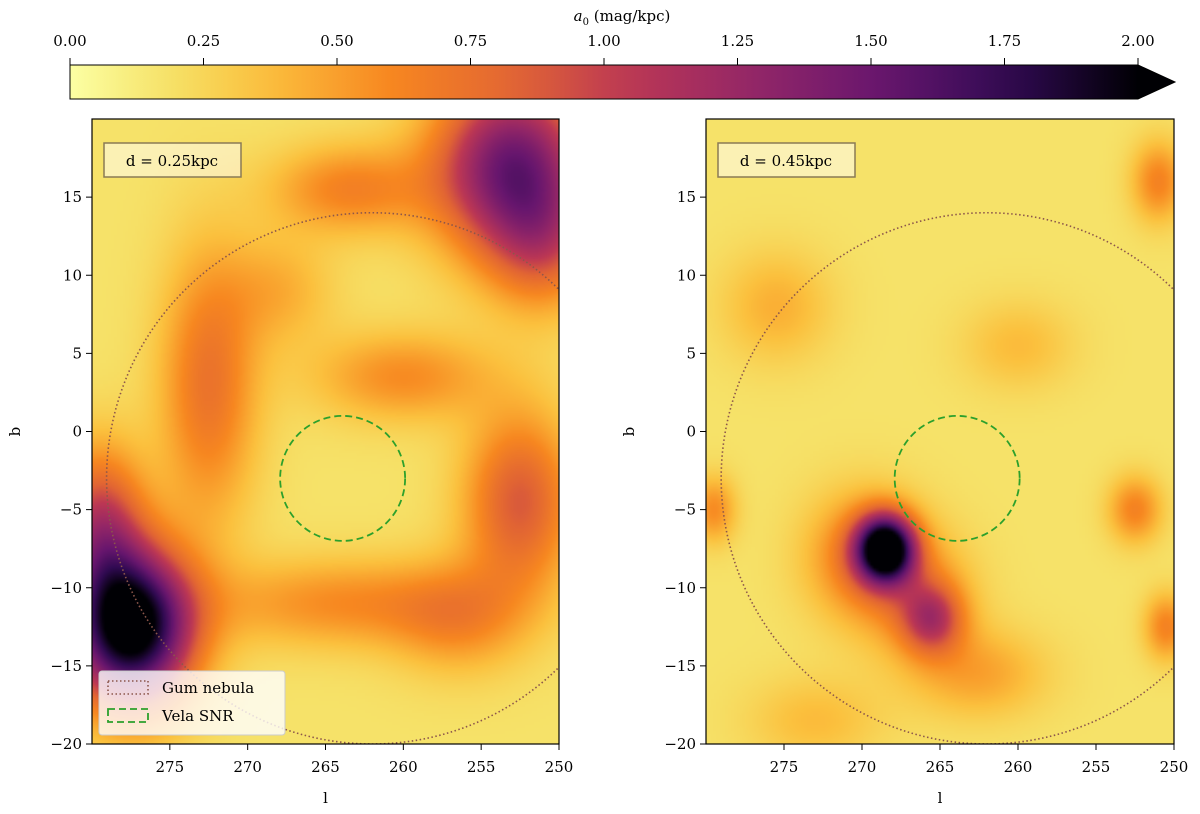  What do you see at coordinates (870, 41) in the screenshot?
I see `colorbar-tick-label: 1.50` at bounding box center [870, 41].